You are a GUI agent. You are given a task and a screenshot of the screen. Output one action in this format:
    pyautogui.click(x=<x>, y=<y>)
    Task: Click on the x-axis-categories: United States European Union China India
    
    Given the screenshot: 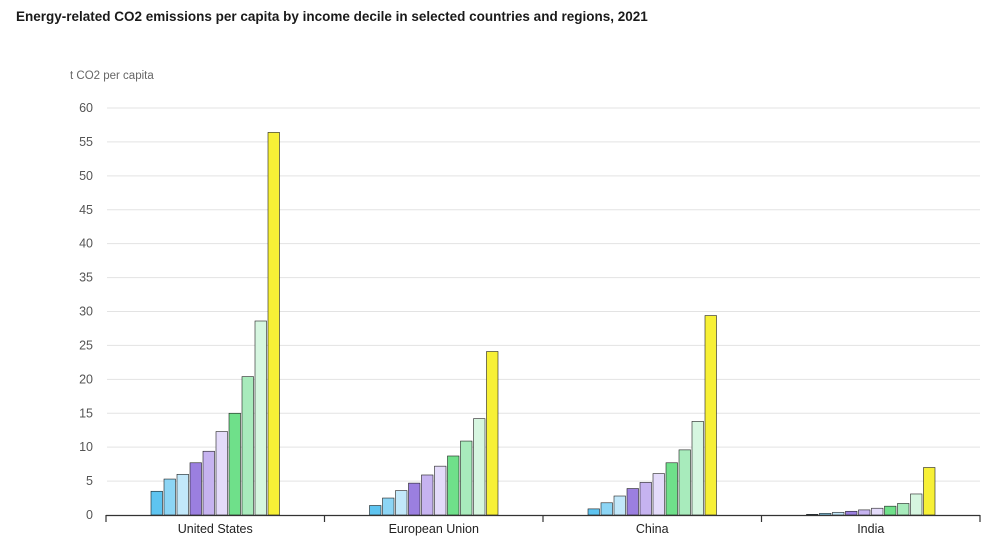 What is the action you would take?
    pyautogui.click(x=531, y=529)
    